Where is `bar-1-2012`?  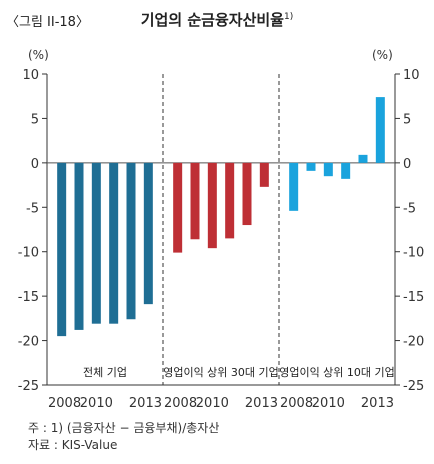
bar-1-2012 is located at coordinates (131, 241).